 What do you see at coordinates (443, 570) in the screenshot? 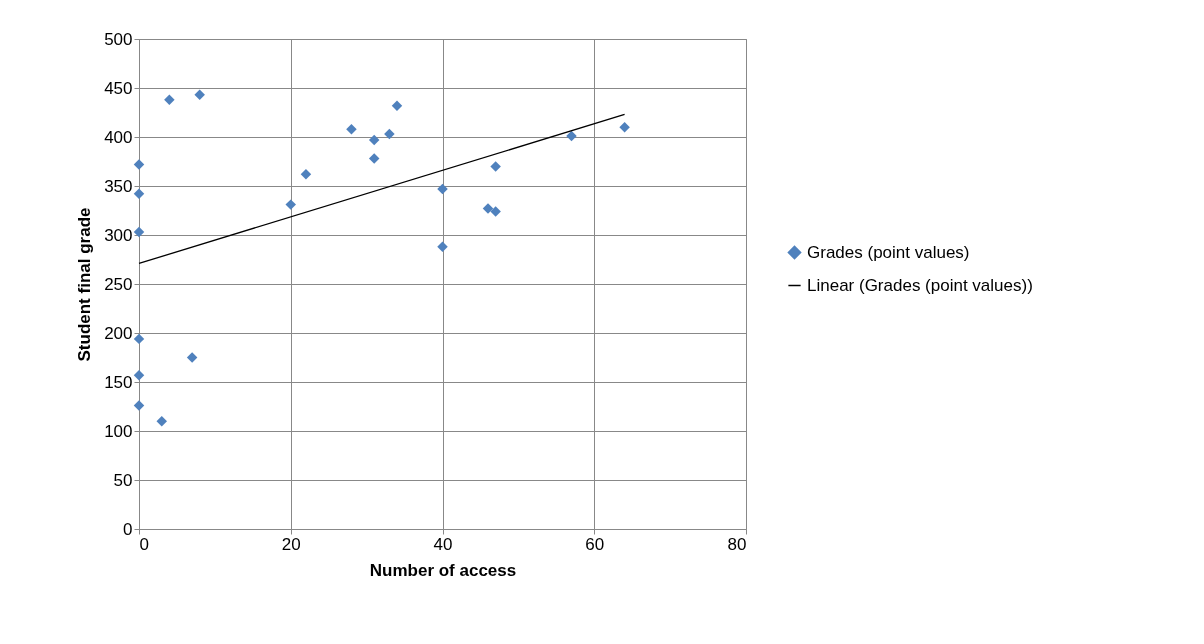
I see `x-axis-title: Number of access` at bounding box center [443, 570].